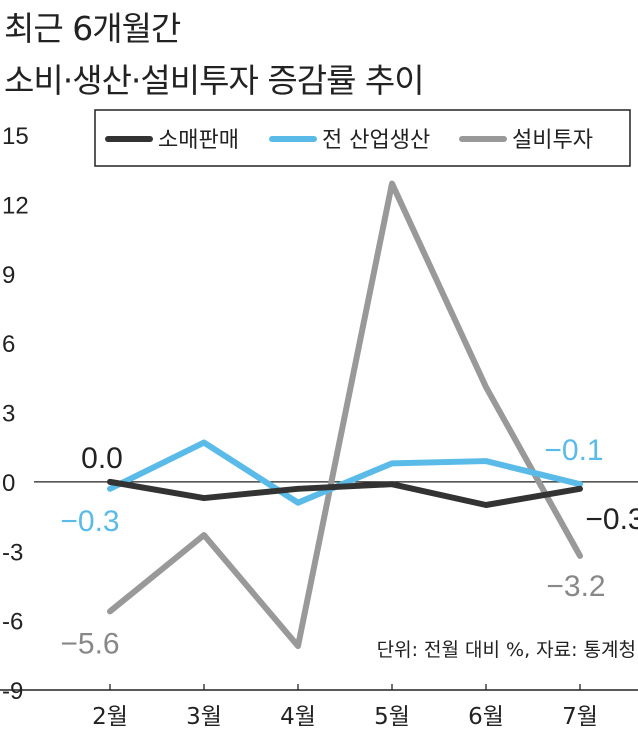 The height and width of the screenshot is (733, 638). I want to click on series-line-retail-sales, so click(345, 493).